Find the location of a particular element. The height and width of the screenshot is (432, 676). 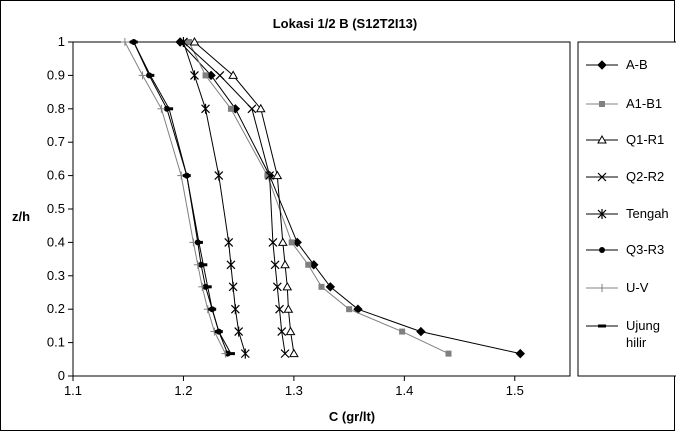

series-ujung-hilir is located at coordinates (182, 198).